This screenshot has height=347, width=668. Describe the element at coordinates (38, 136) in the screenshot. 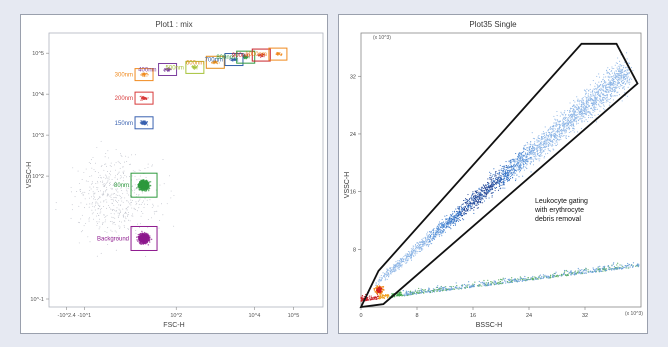

I see `y-tick-label: 10^3` at that location.